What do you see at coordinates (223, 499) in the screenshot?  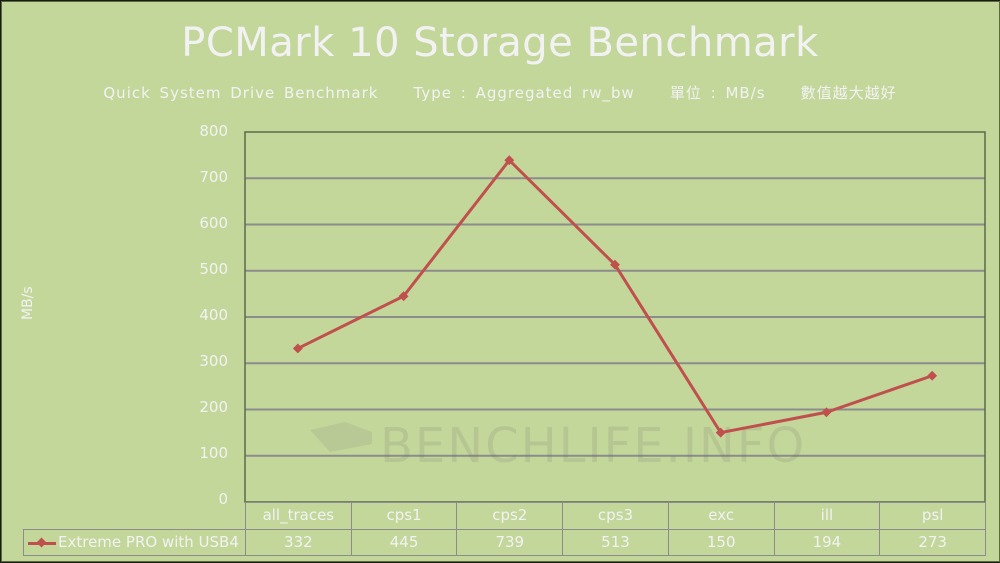 I see `y-tick-0: 0` at bounding box center [223, 499].